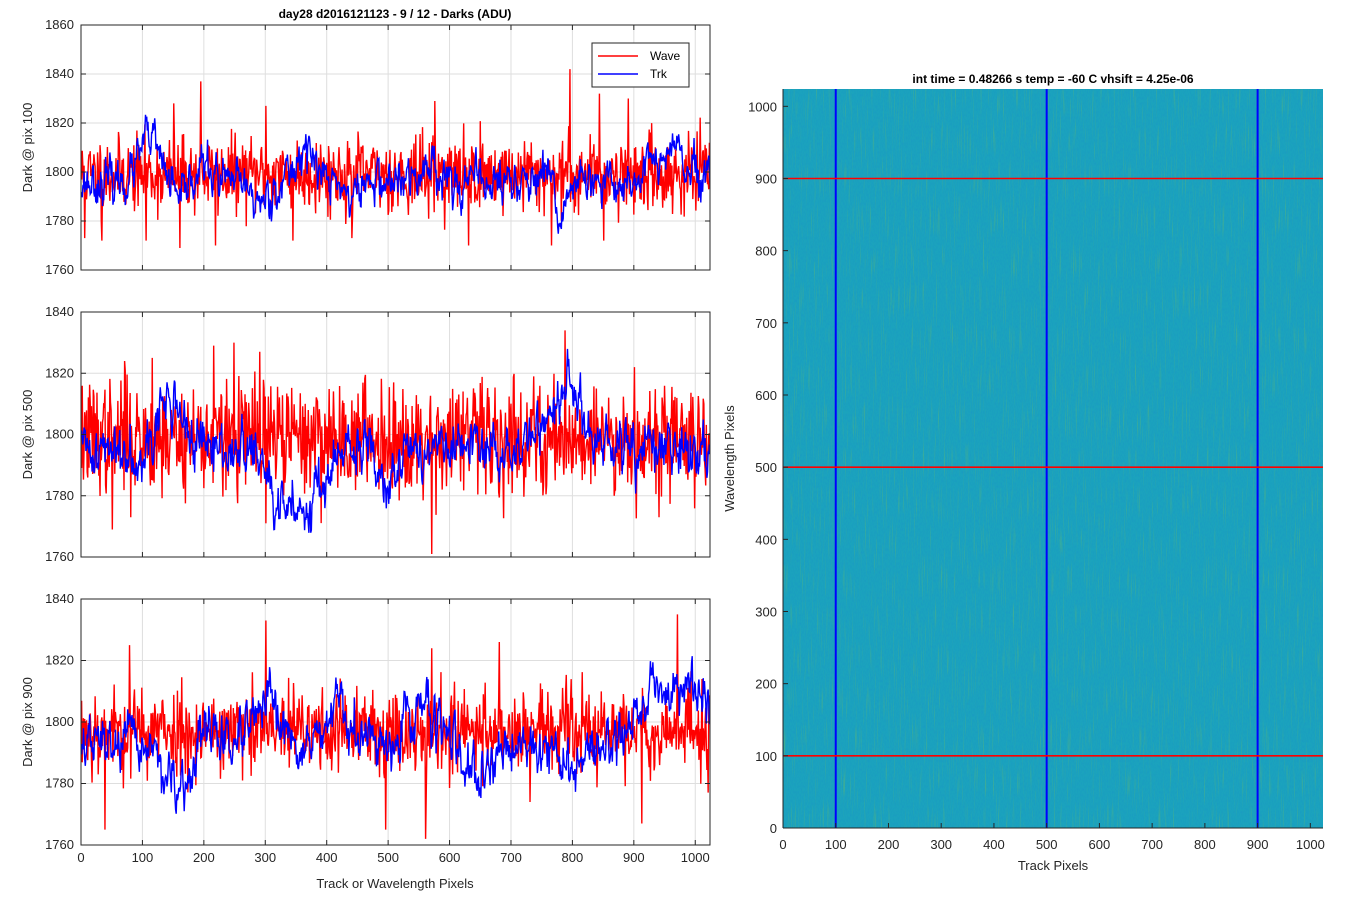 This screenshot has width=1350, height=900. Describe the element at coordinates (773, 828) in the screenshot. I see `heatmap-y-tick-label: 0` at that location.